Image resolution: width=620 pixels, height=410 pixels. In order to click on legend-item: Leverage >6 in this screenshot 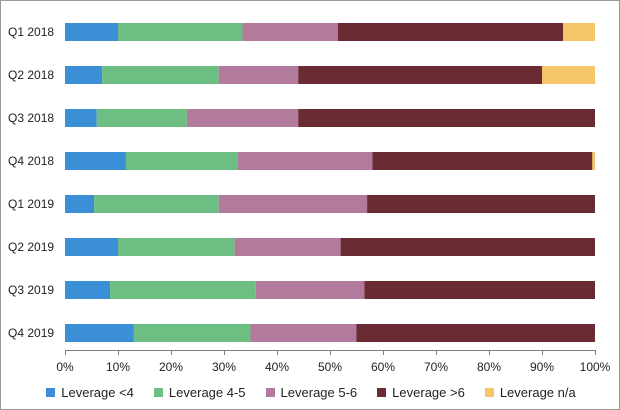, I will do `click(421, 392)`.